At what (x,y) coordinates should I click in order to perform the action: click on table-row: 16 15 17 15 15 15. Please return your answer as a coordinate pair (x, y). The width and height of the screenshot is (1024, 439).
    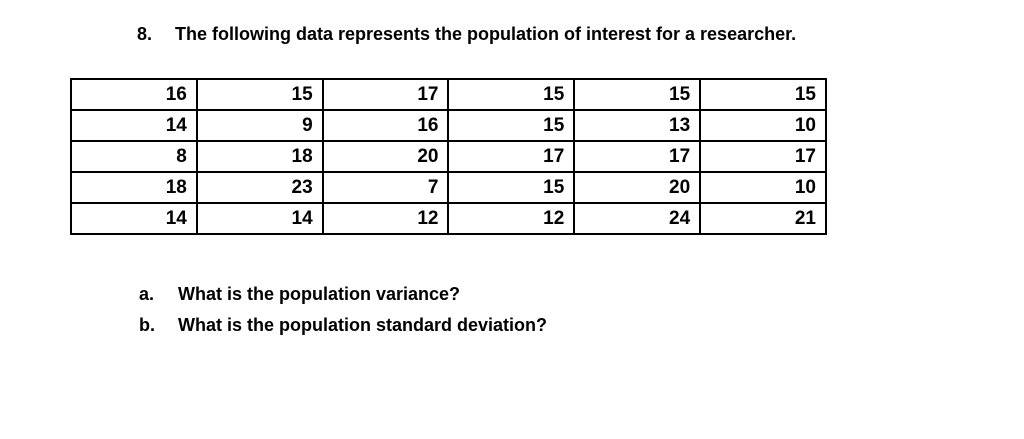
    Looking at the image, I should click on (448, 94).